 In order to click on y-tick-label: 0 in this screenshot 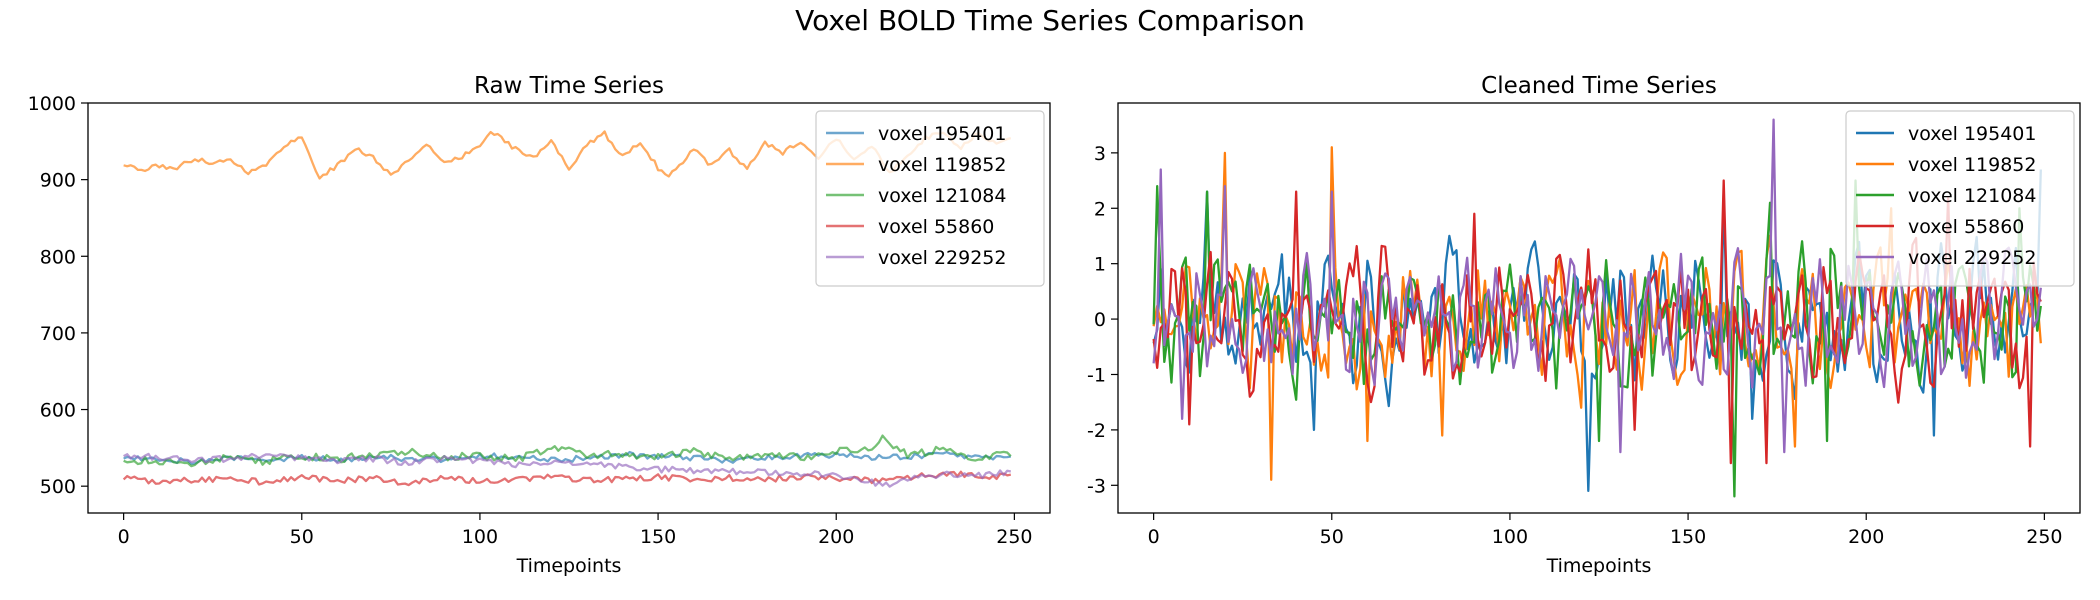, I will do `click(1100, 320)`.